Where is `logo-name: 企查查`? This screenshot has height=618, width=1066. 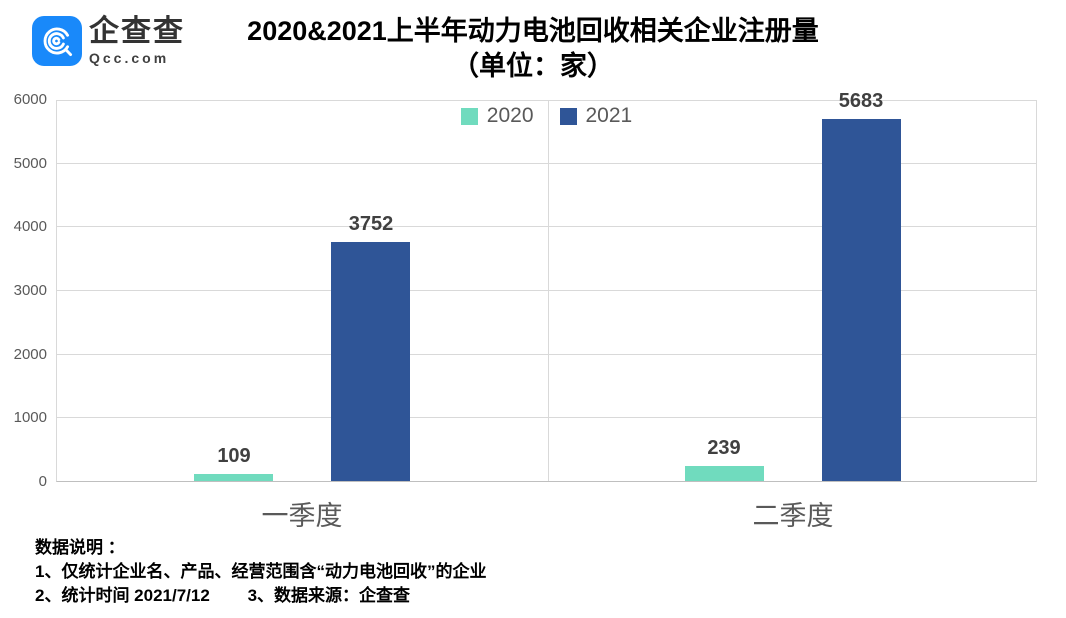 logo-name: 企查查 is located at coordinates (137, 31).